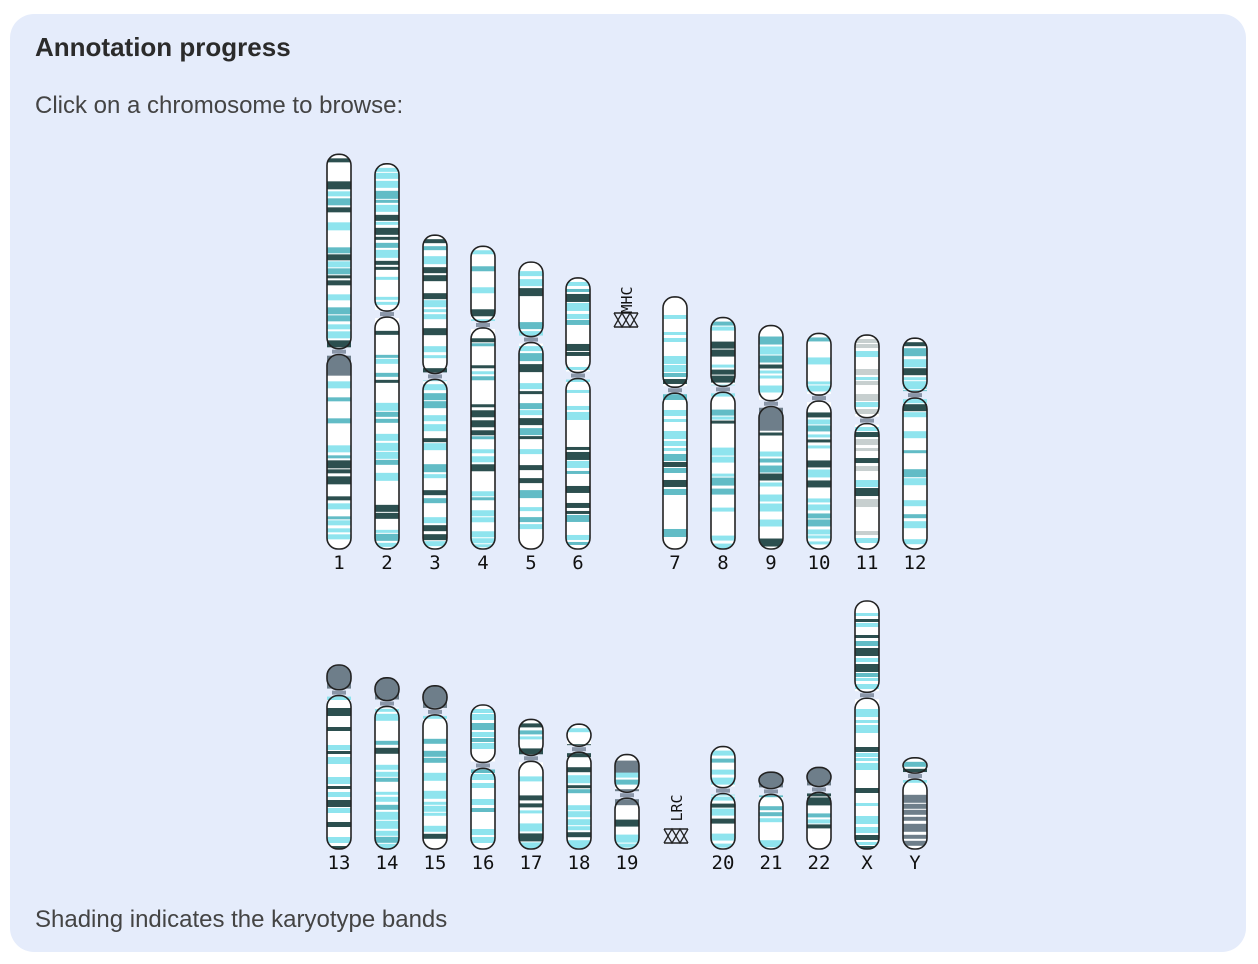 The height and width of the screenshot is (964, 1258). What do you see at coordinates (530, 563) in the screenshot?
I see `chromosome-label: 5` at bounding box center [530, 563].